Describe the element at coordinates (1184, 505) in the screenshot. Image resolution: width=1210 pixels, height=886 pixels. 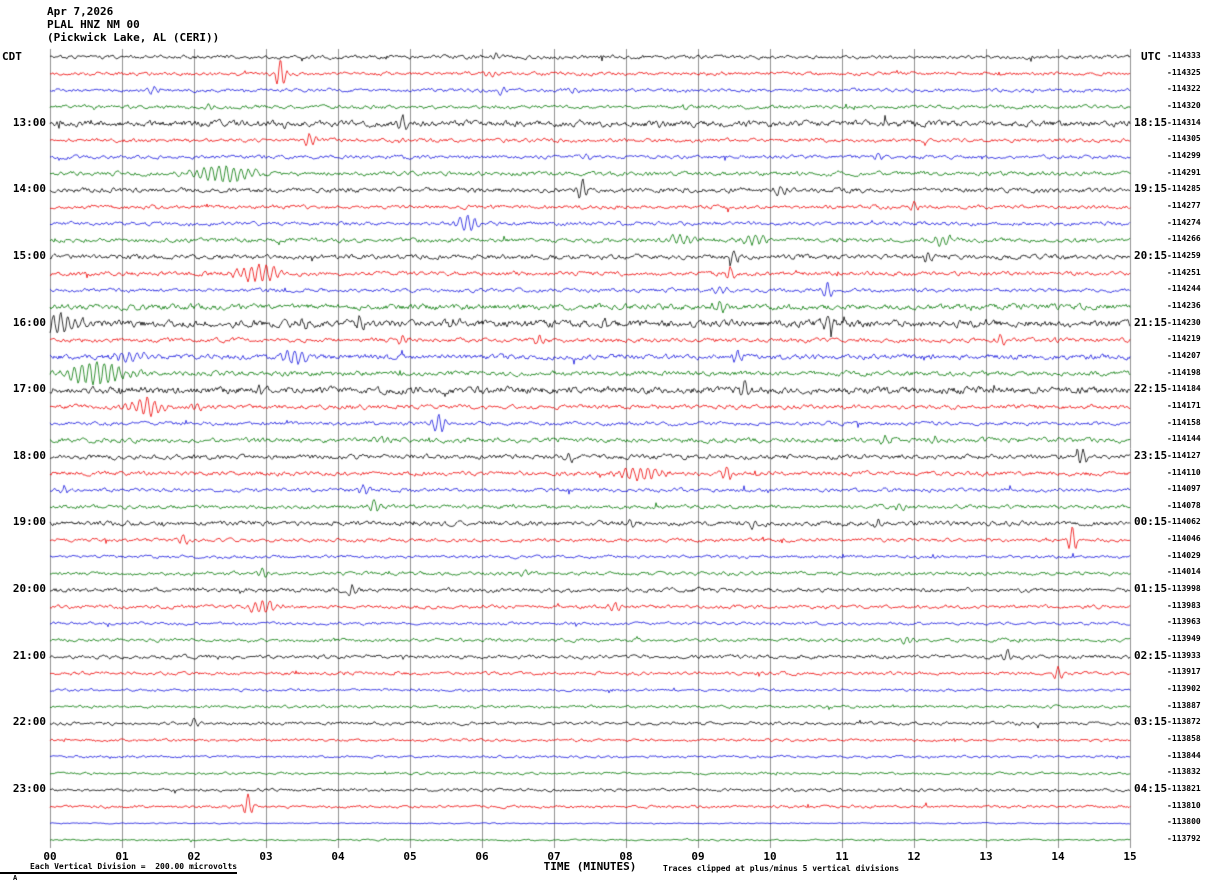
I see `trace-offset-value: -114078` at that location.